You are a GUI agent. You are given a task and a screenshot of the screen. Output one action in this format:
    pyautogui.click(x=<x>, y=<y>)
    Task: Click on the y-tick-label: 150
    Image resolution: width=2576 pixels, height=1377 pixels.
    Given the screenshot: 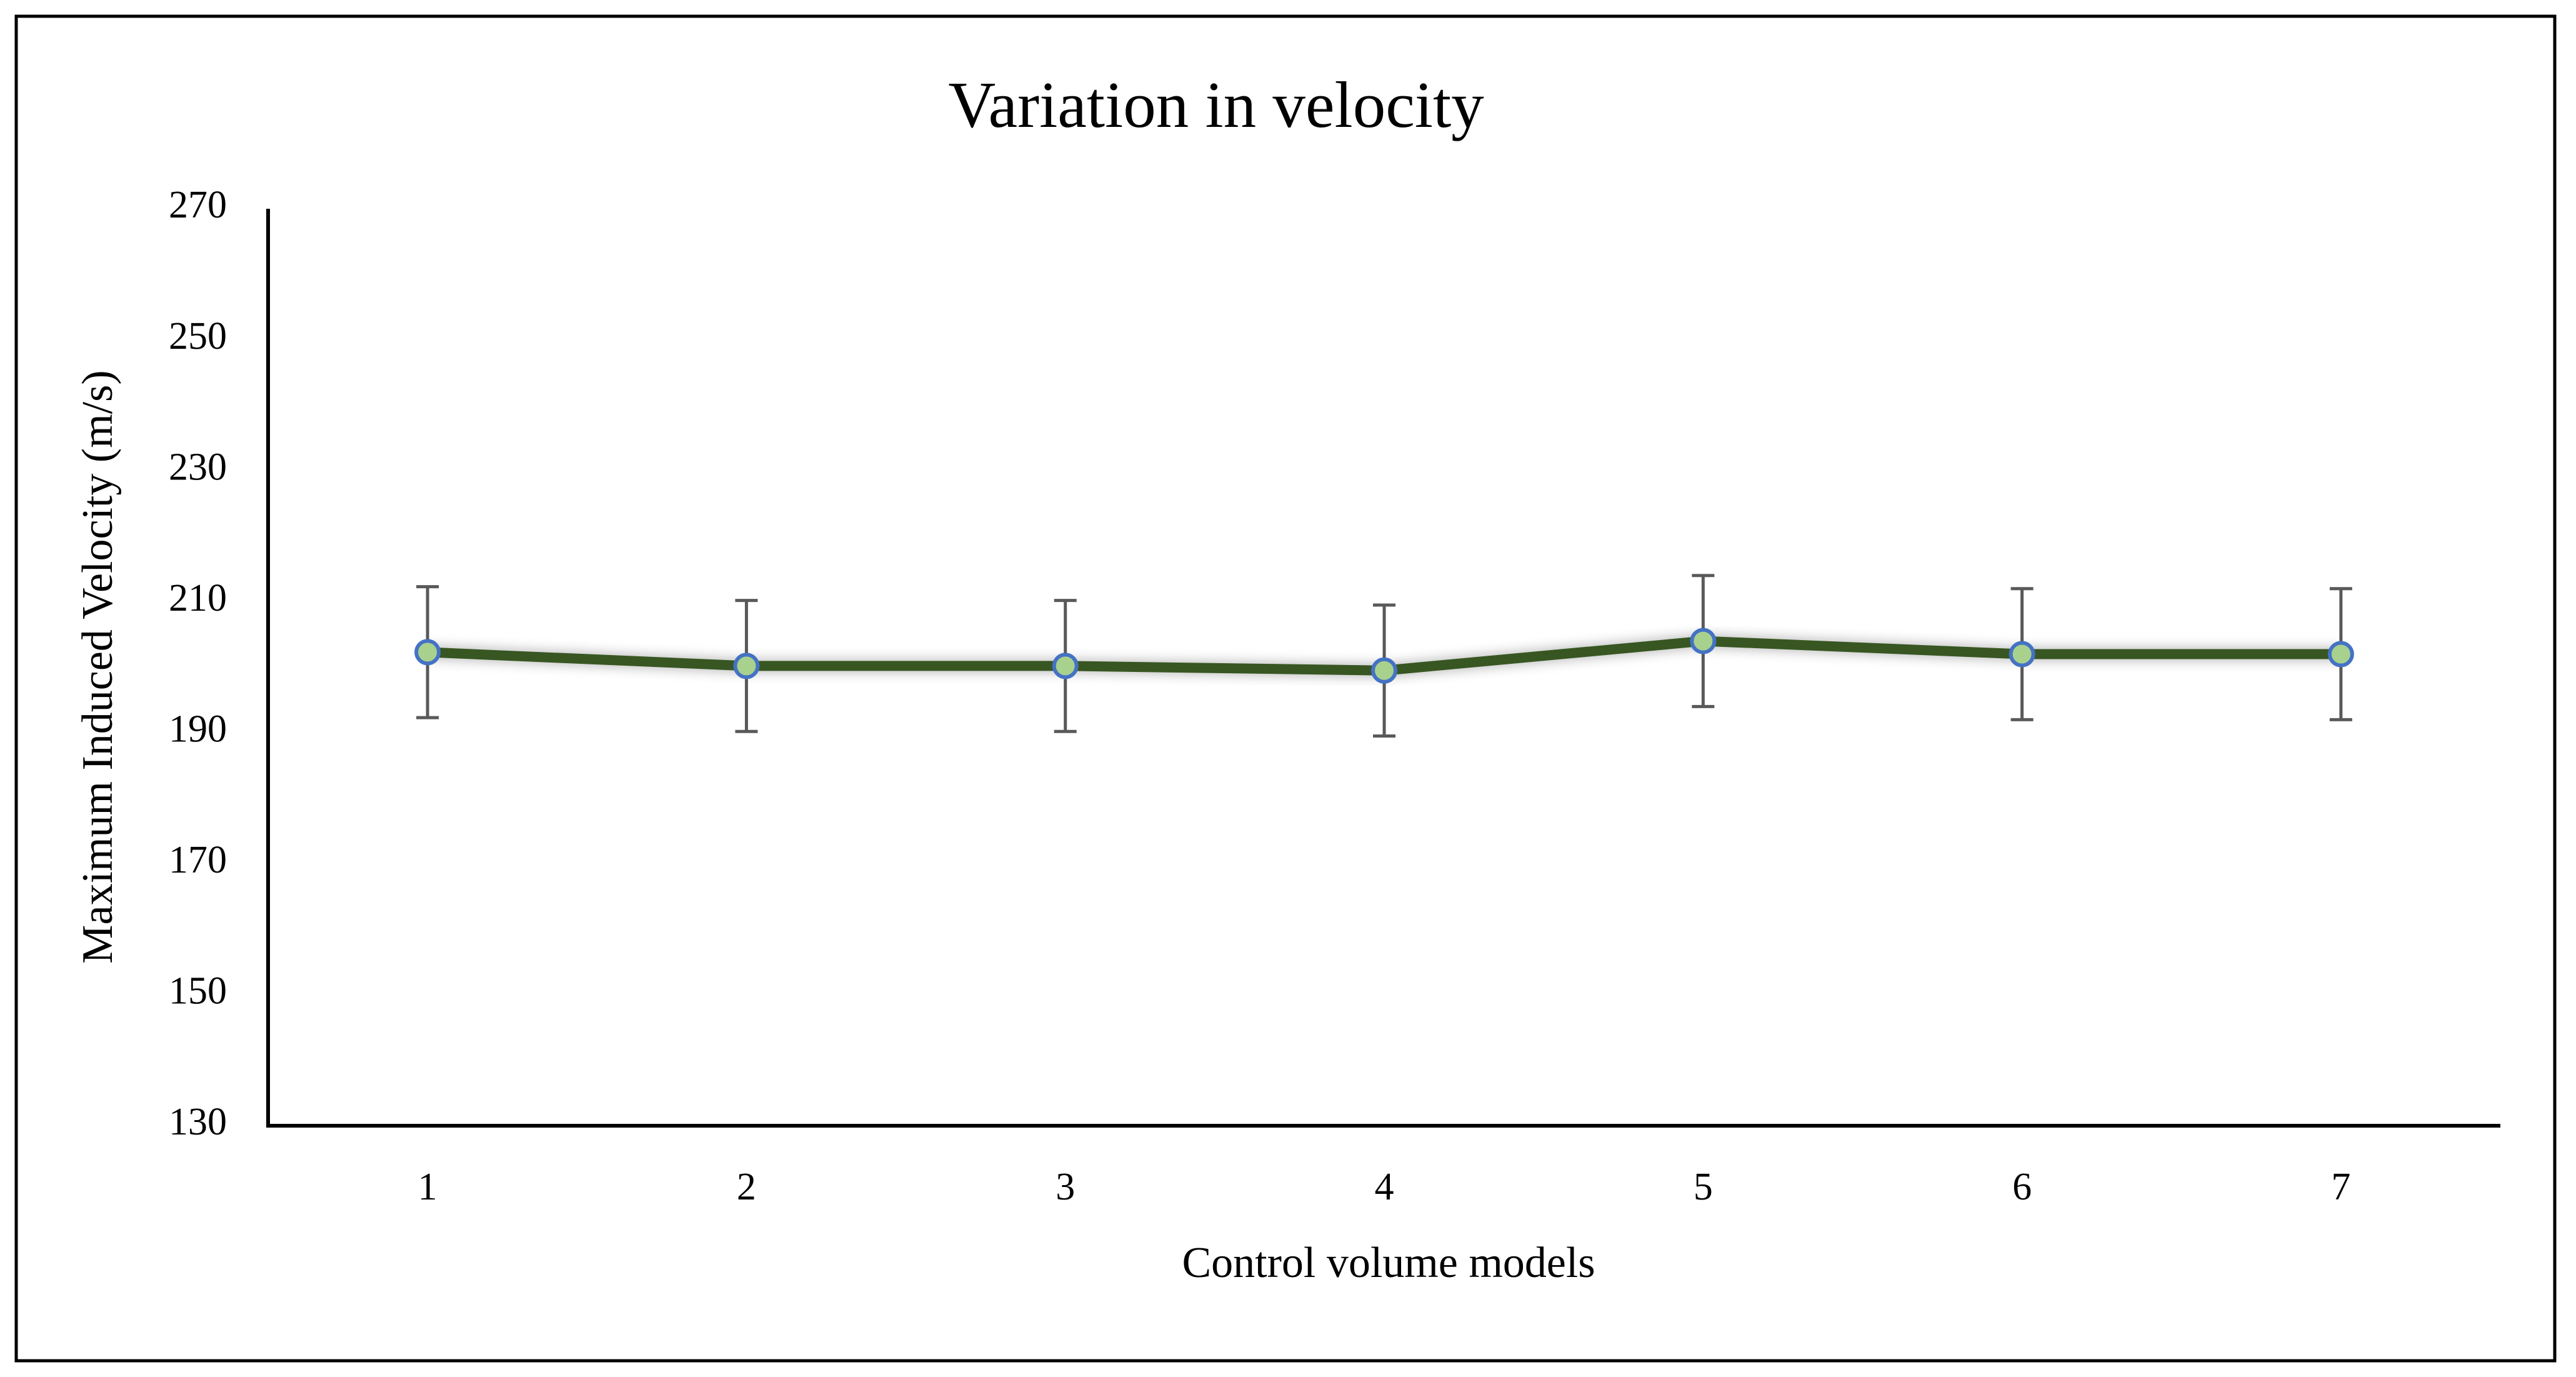 What is the action you would take?
    pyautogui.click(x=198, y=991)
    